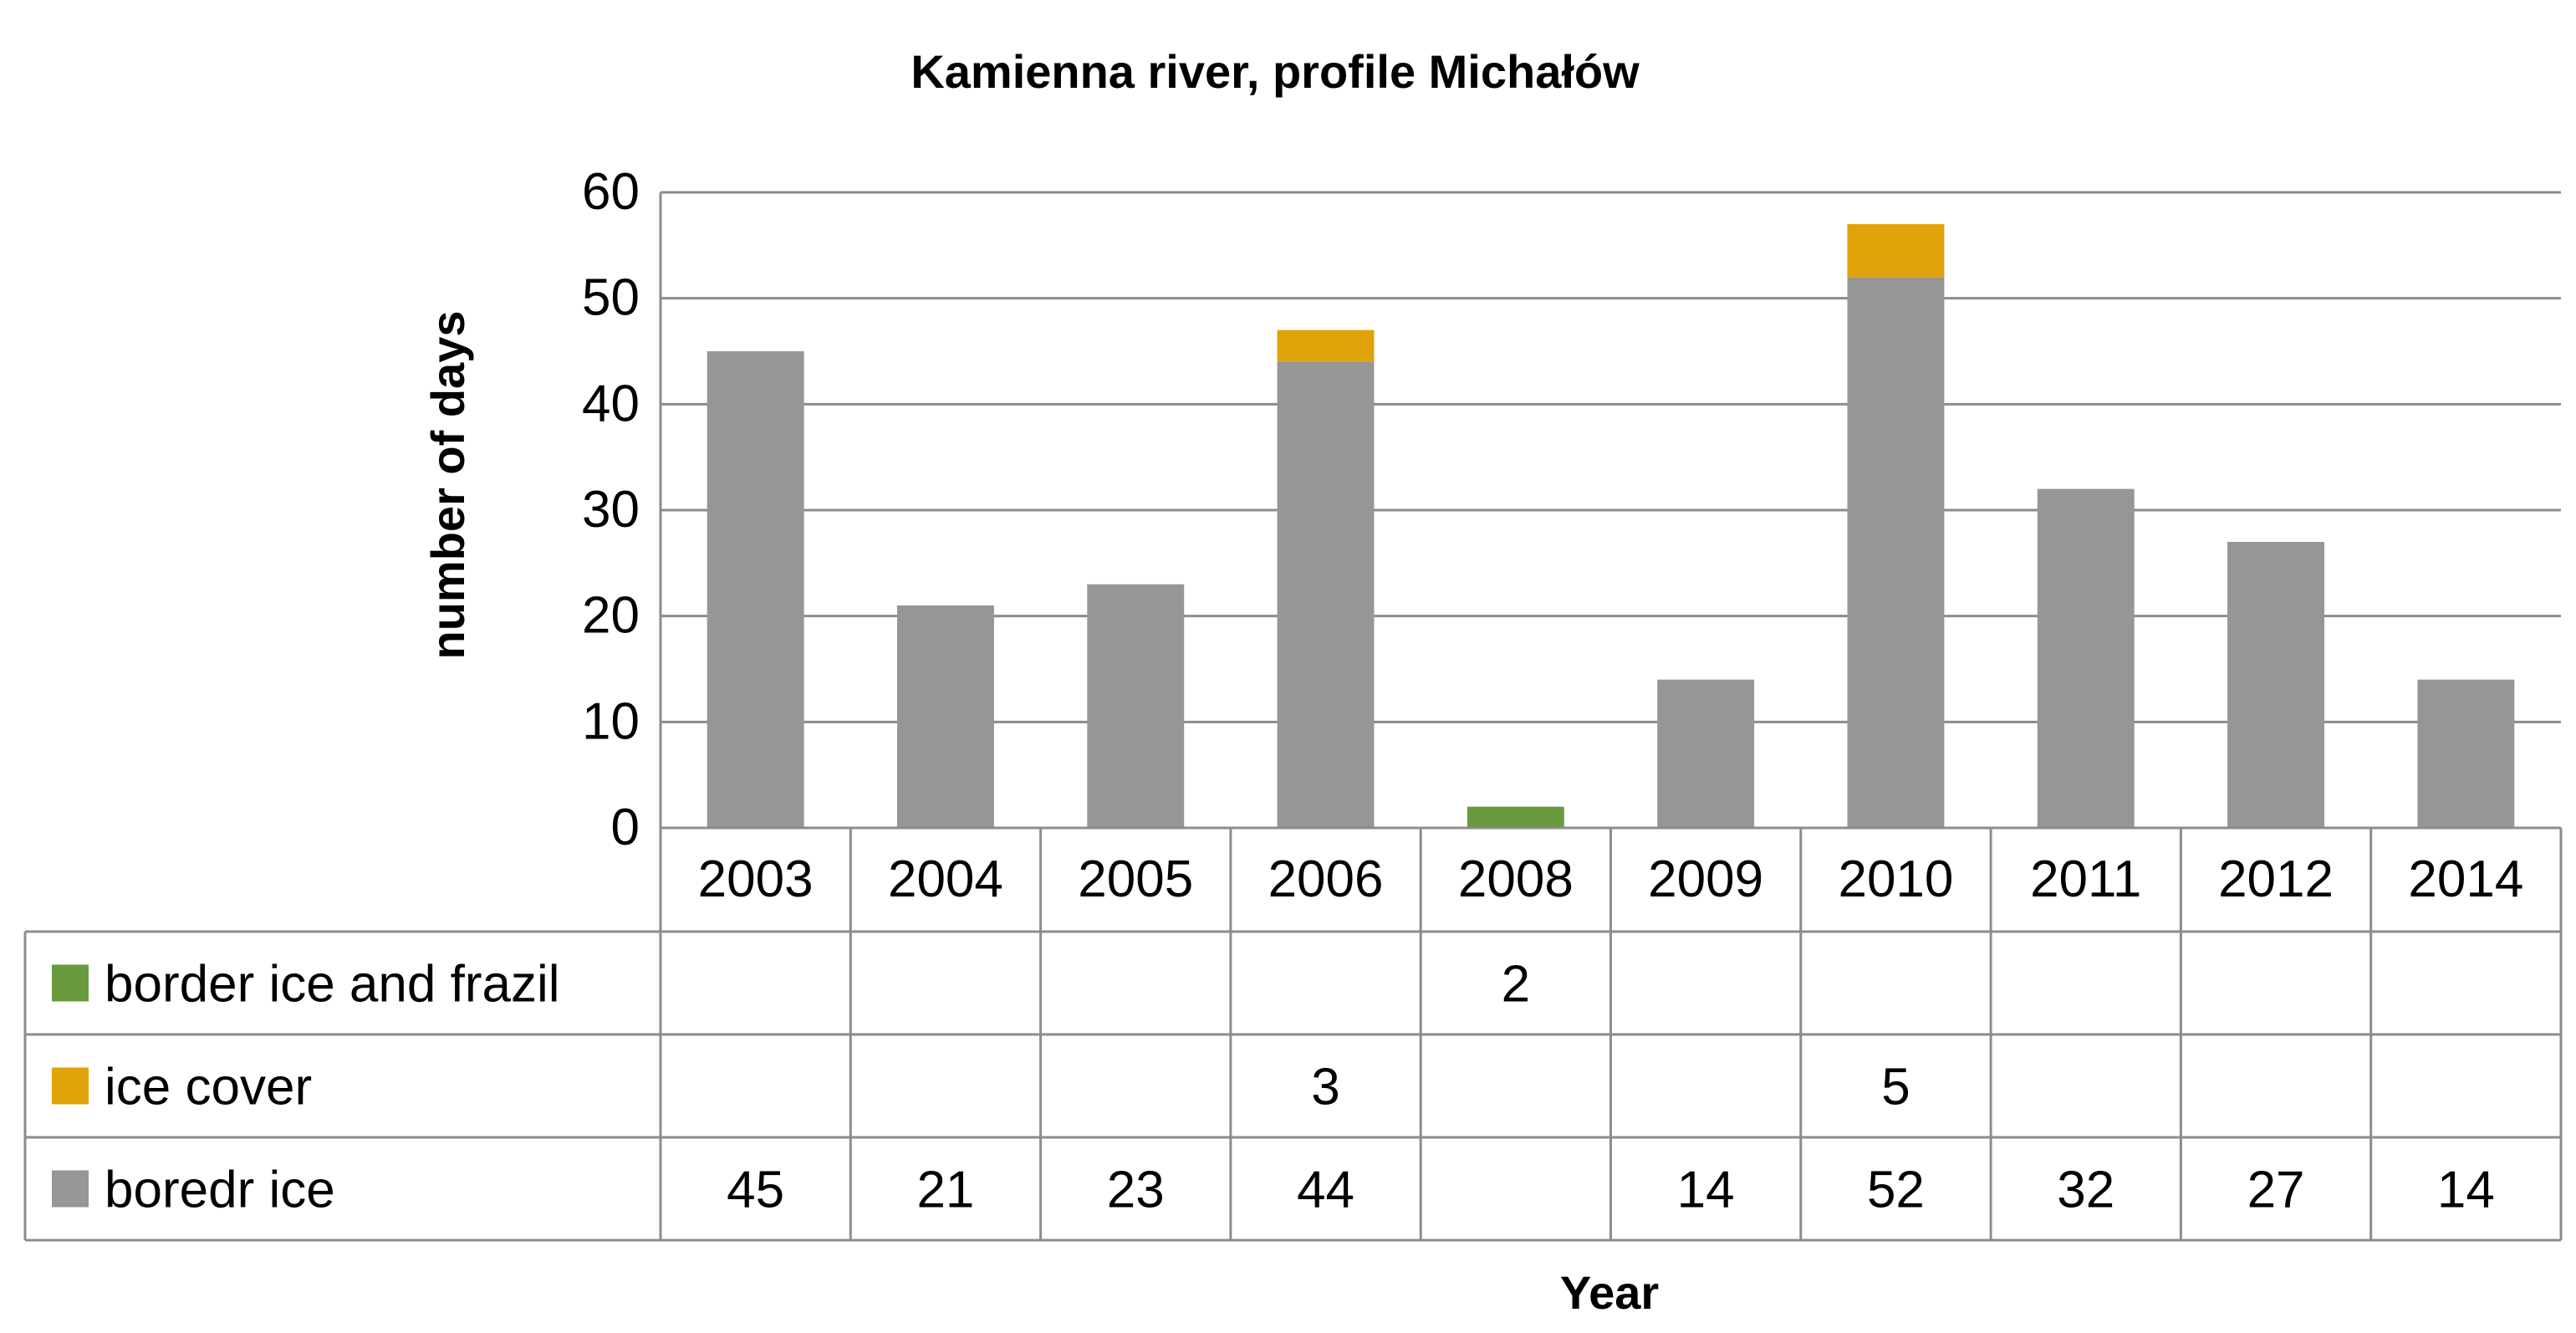 Image resolution: width=2576 pixels, height=1333 pixels. Describe the element at coordinates (611, 721) in the screenshot. I see `y-tick-label: 10` at that location.